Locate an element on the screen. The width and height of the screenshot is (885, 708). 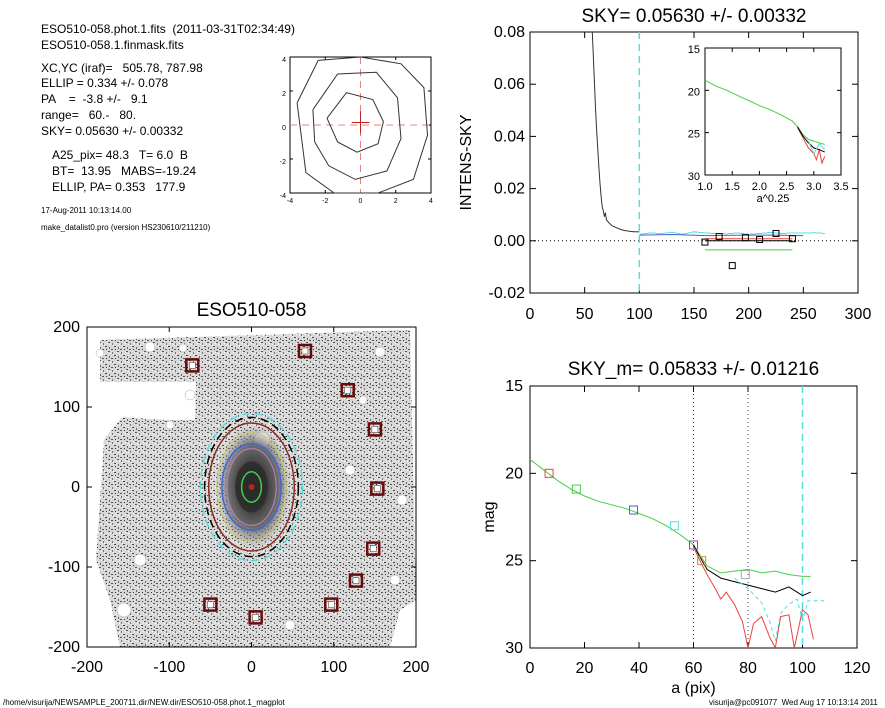
y-tick-label: 30 is located at coordinates (514, 648).